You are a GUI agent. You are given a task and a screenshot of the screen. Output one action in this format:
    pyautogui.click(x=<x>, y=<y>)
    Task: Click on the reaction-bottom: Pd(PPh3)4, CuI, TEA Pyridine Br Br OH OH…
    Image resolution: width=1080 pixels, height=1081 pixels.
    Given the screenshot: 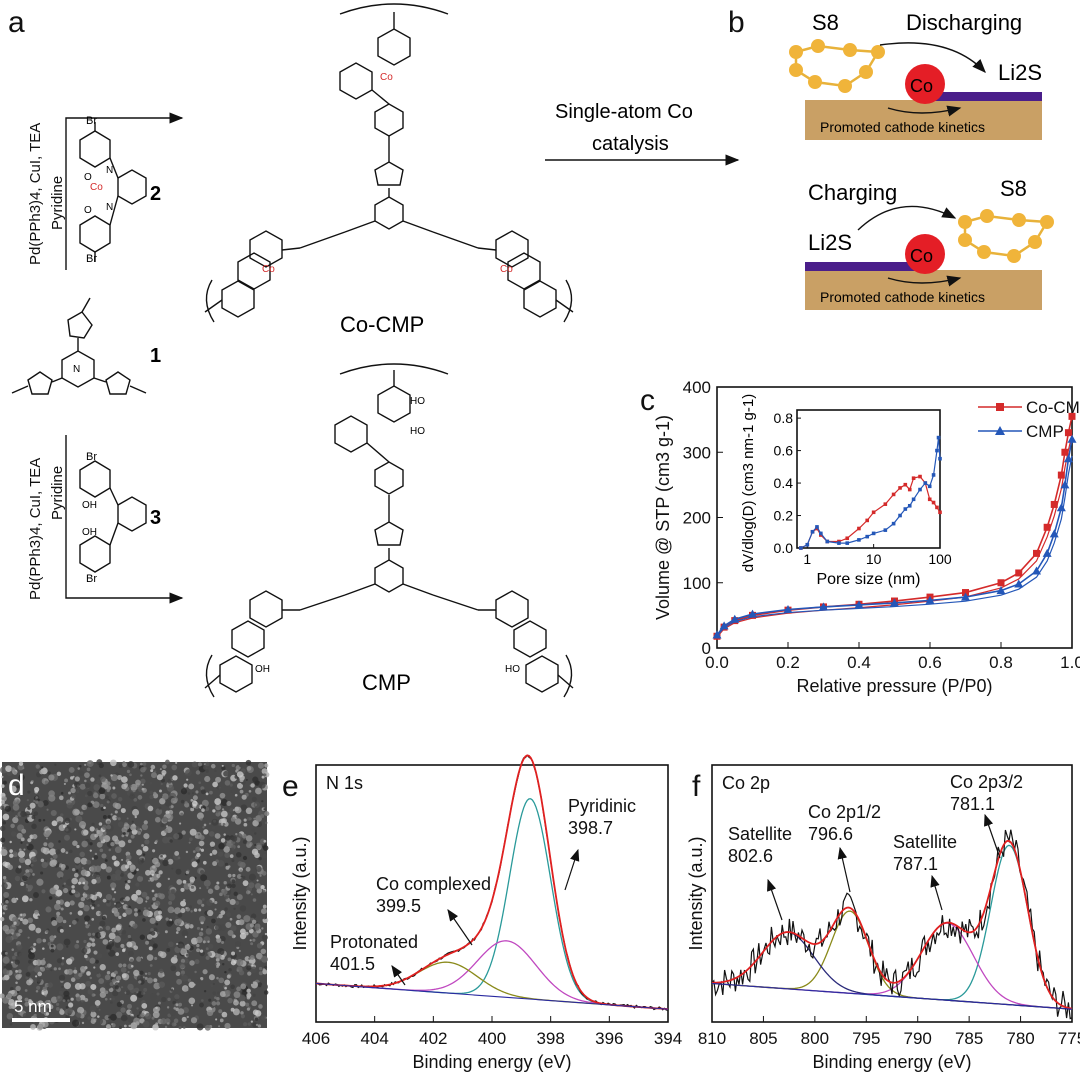 What is the action you would take?
    pyautogui.click(x=105, y=519)
    